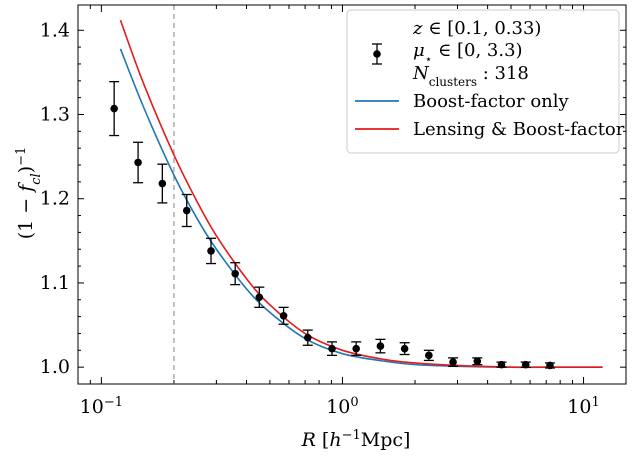  I want to click on y-tick-label: 1.2, so click(55, 199).